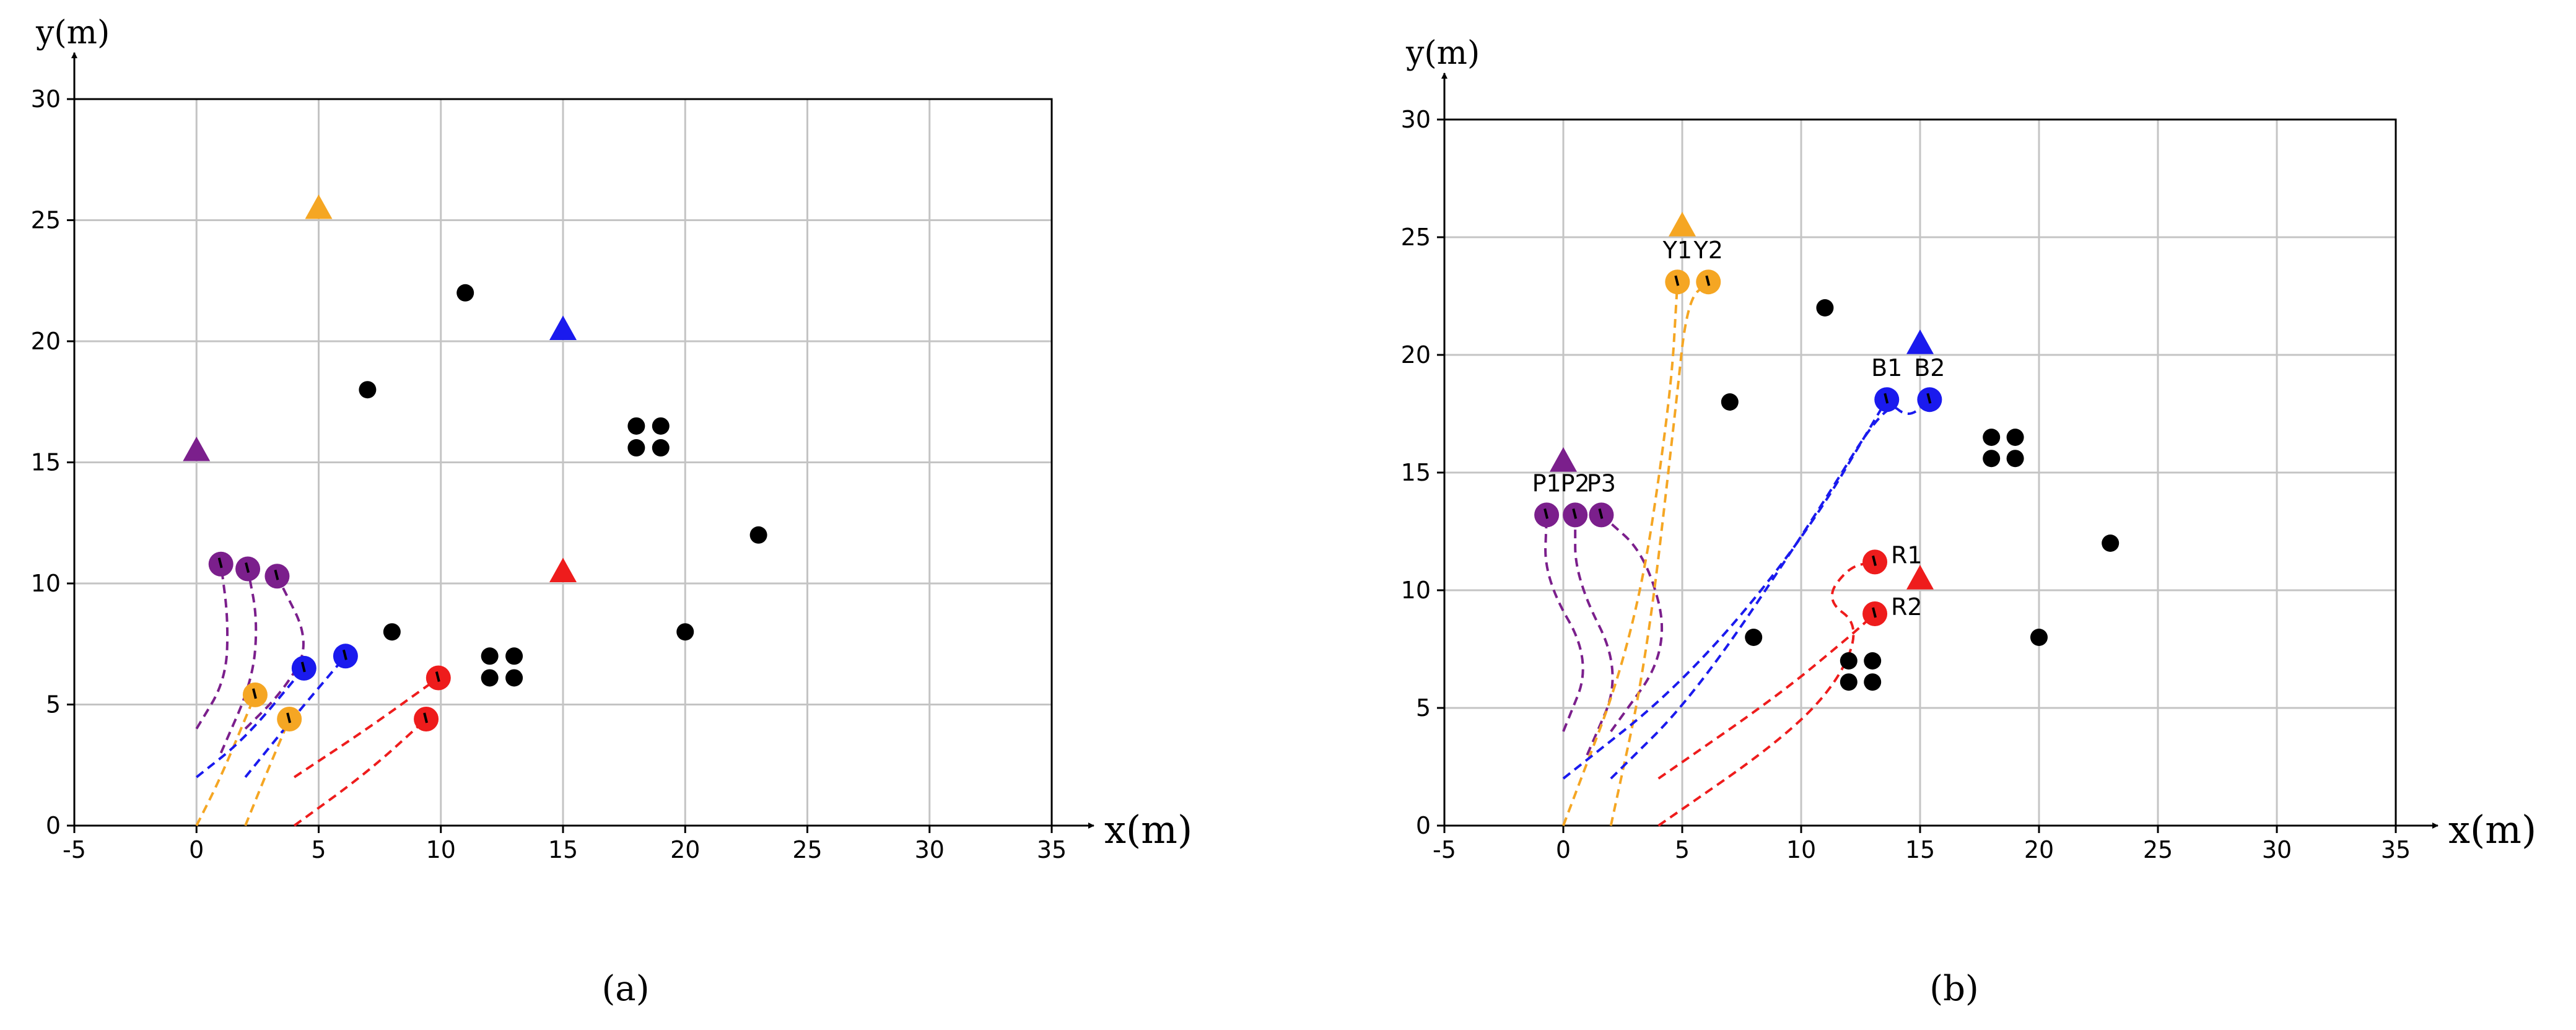 The image size is (2576, 1030). Describe the element at coordinates (685, 849) in the screenshot. I see `x-tick-label: 20` at that location.